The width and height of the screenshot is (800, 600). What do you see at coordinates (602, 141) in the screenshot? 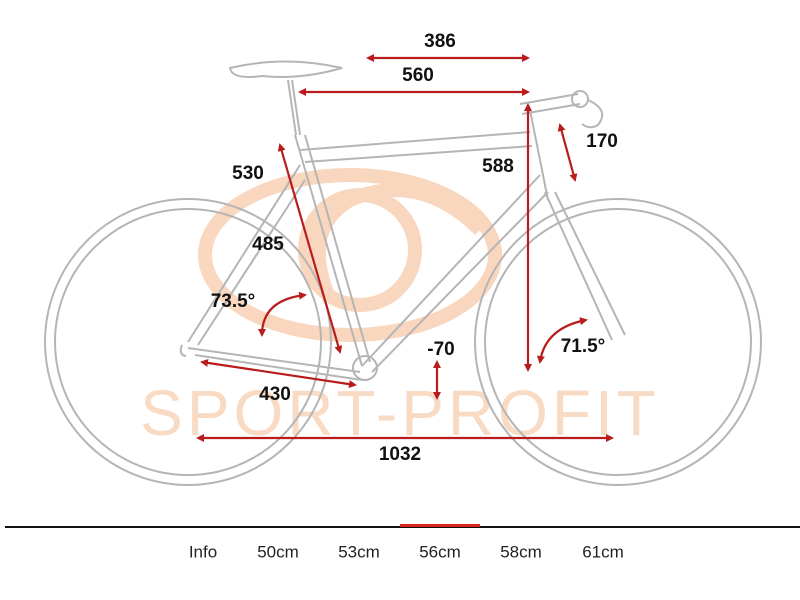
I see `dimension-label: 170` at bounding box center [602, 141].